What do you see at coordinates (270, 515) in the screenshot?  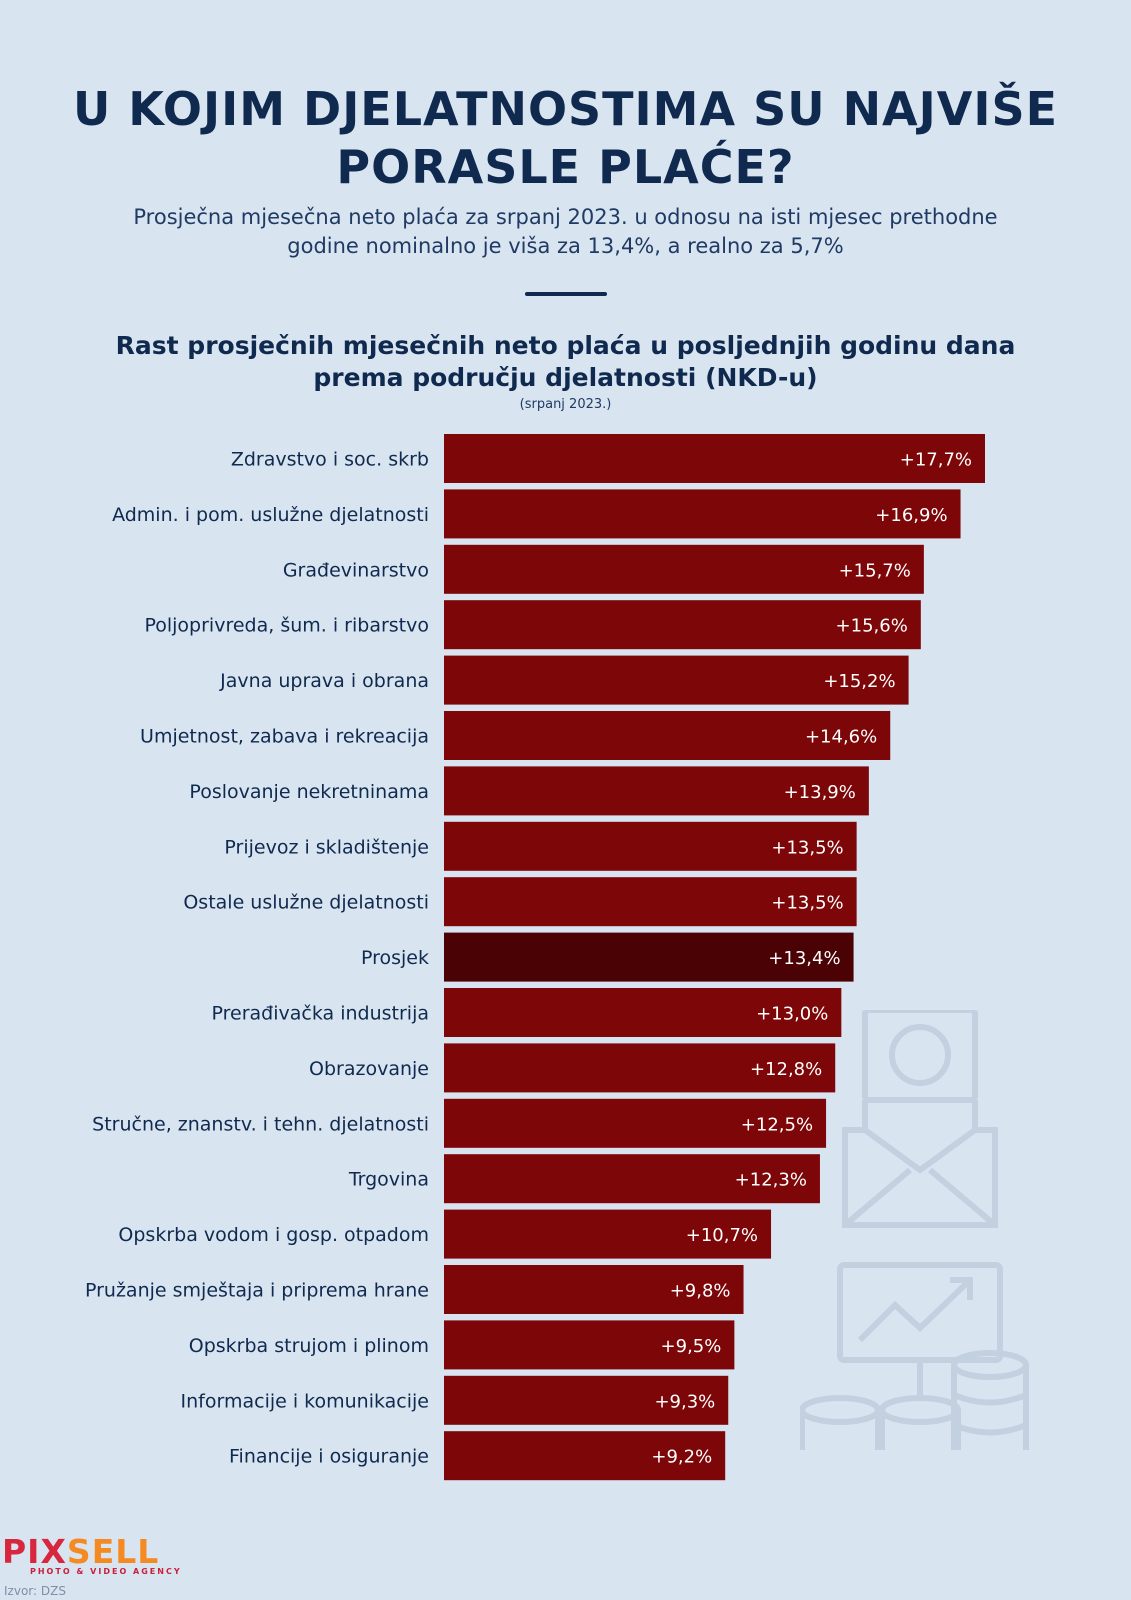 I see `category-label: Admin. i pom. uslužne djelatnosti` at bounding box center [270, 515].